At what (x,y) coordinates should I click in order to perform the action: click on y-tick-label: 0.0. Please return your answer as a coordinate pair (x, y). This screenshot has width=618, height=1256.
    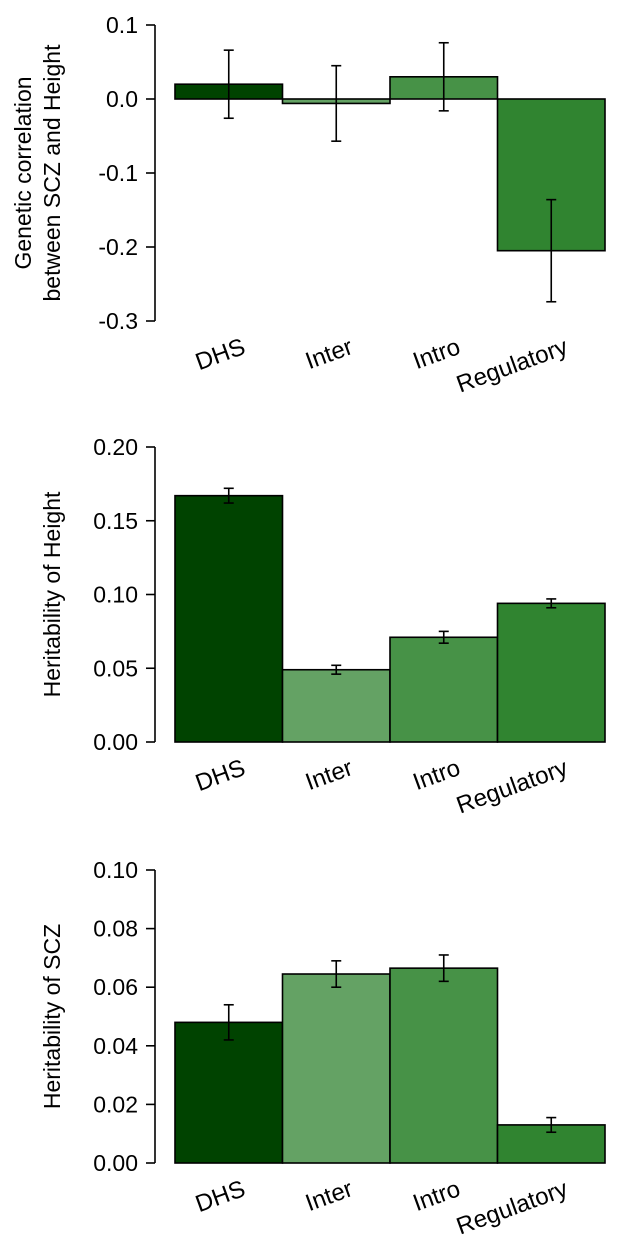
    Looking at the image, I should click on (122, 99).